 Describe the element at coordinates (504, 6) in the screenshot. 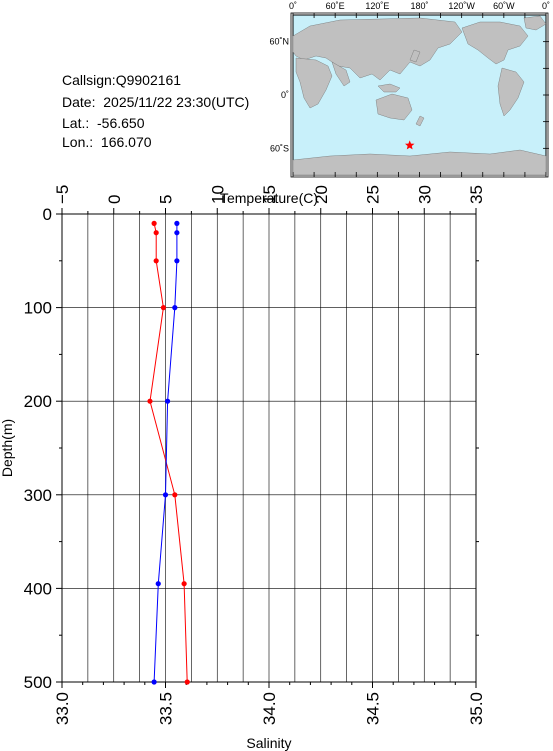

I see `map-lon-label: 60˚W` at that location.